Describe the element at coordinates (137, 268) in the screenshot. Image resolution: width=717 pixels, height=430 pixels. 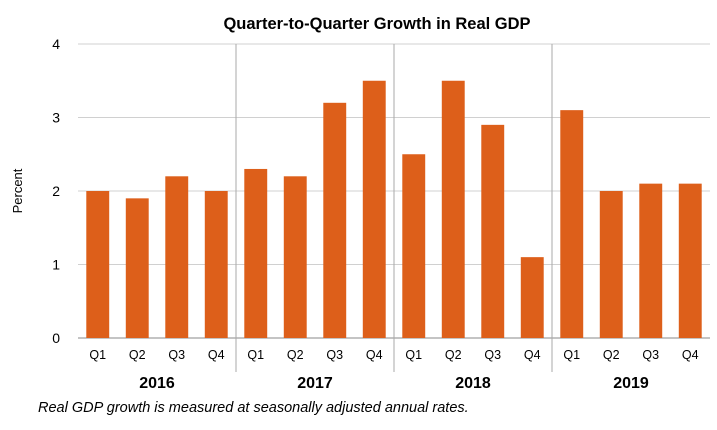
I see `bar-2016-Q2` at that location.